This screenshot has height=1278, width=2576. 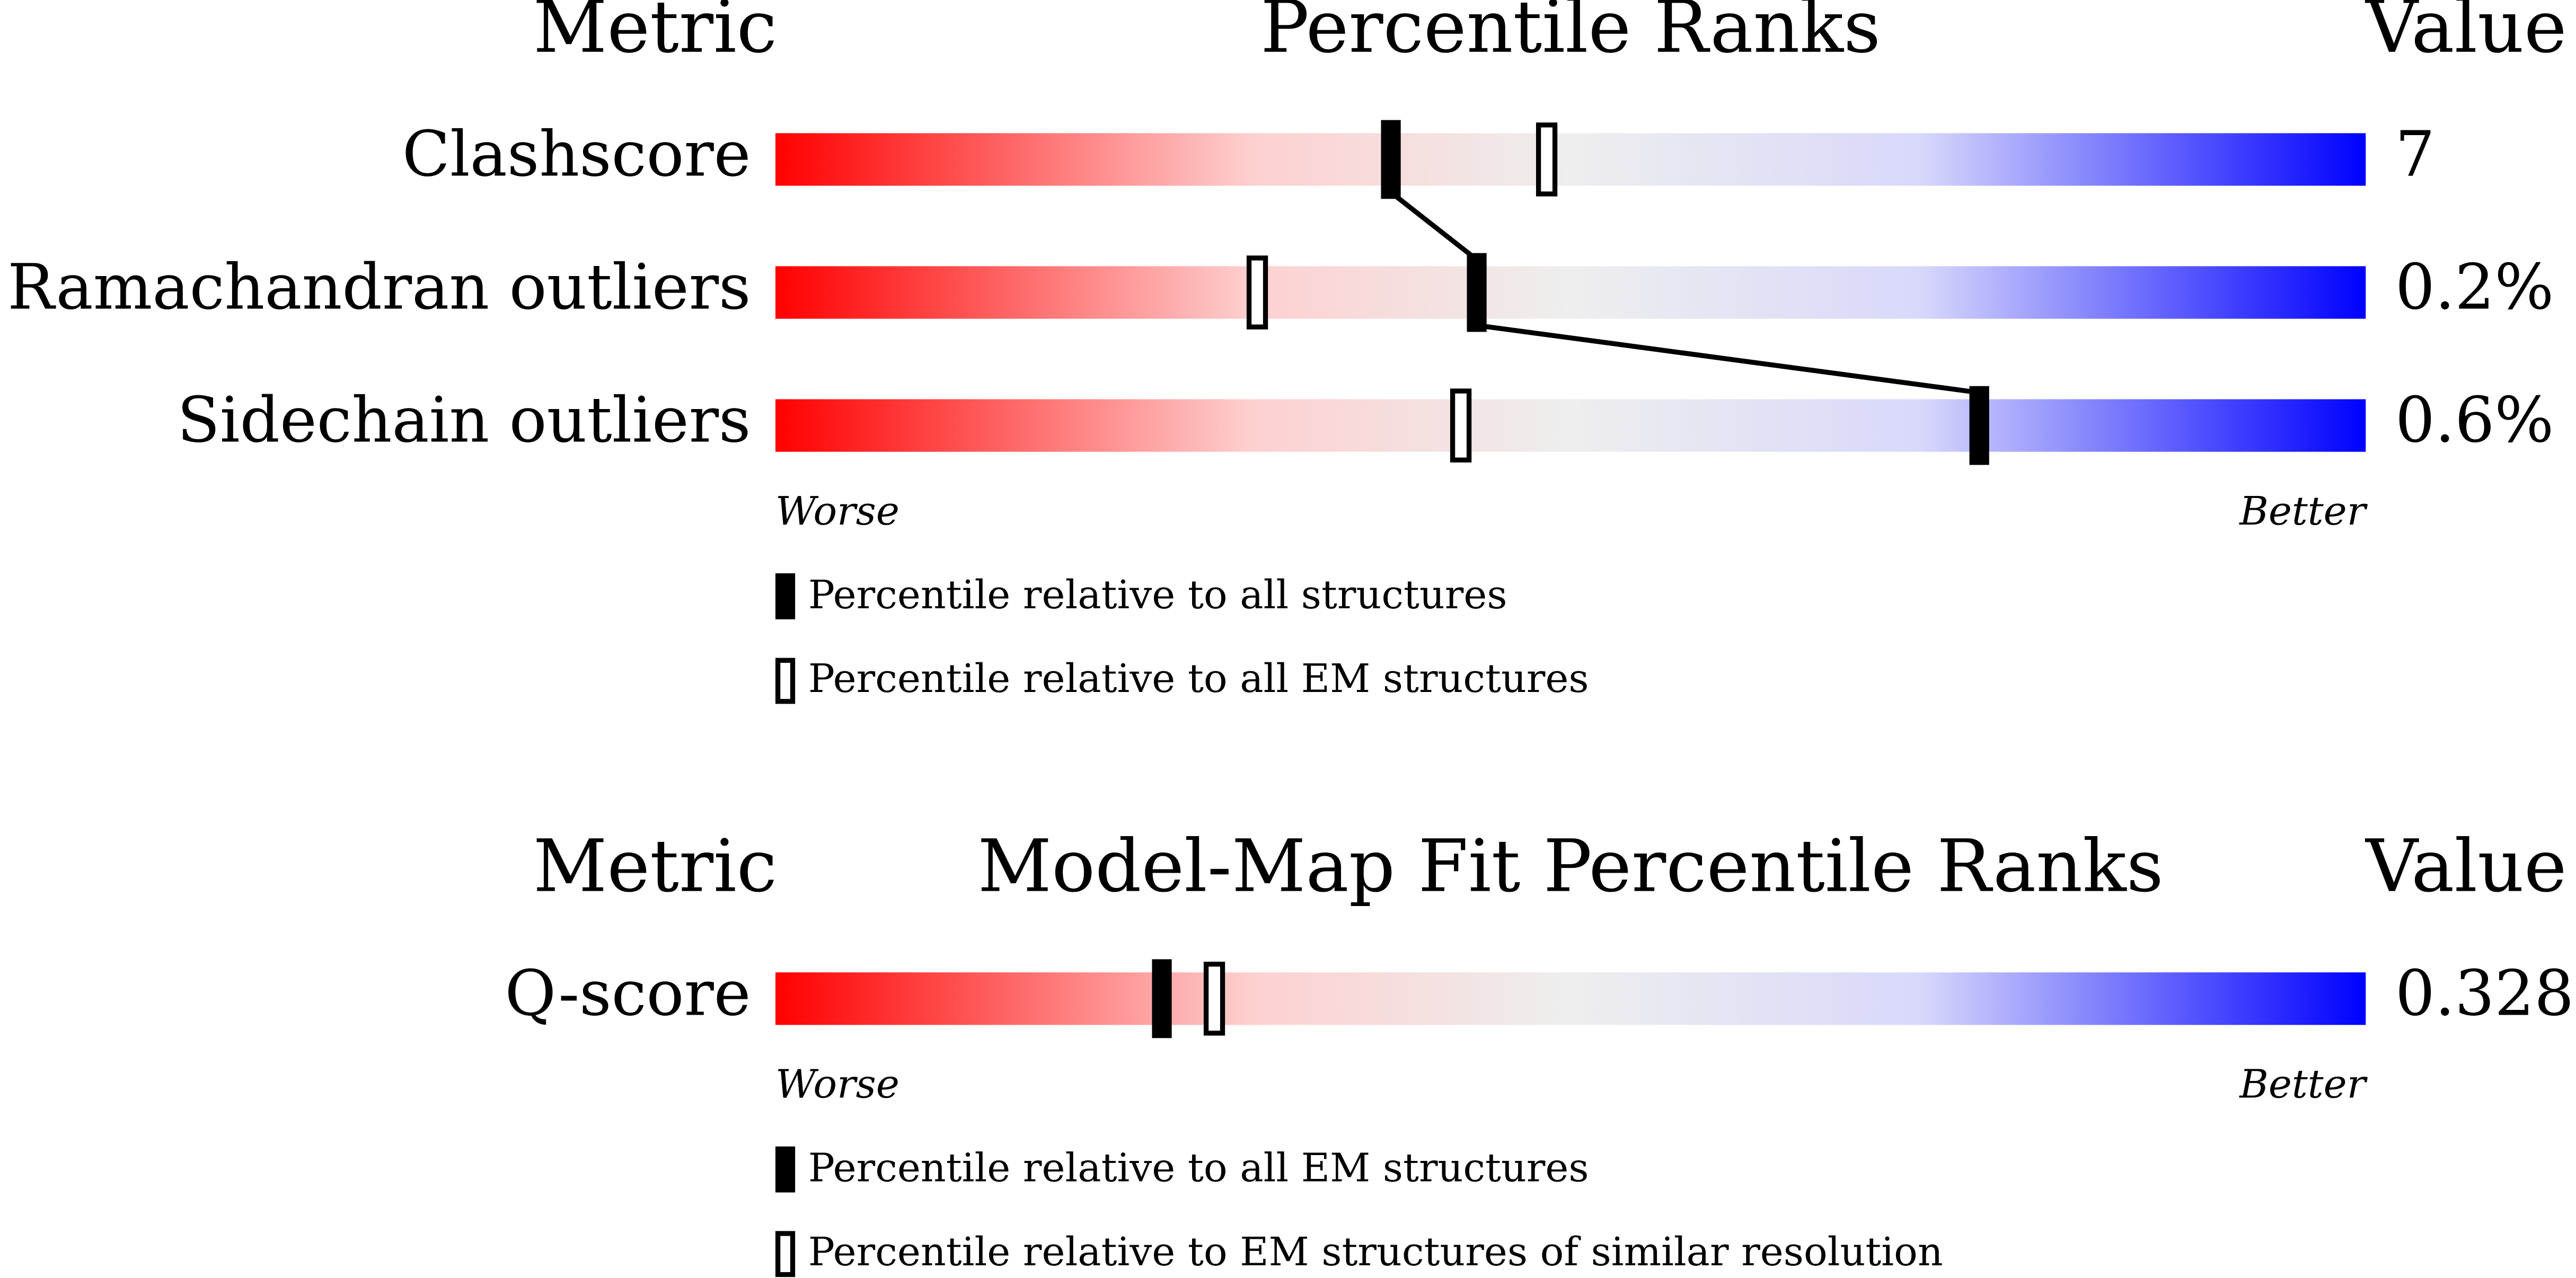 I want to click on legend-open-text: Percentile relative to all EM structures, so click(x=1198, y=678).